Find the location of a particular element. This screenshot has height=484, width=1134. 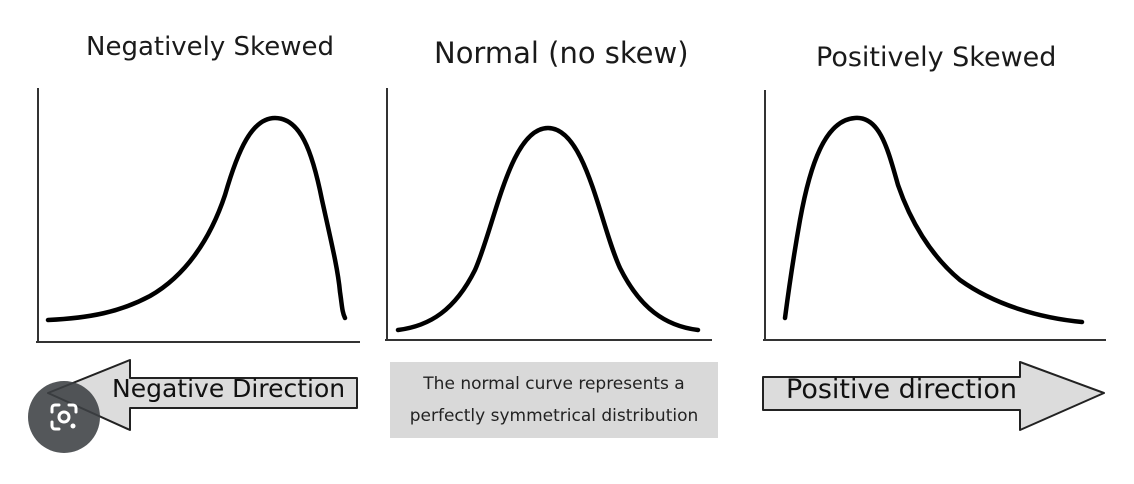

title-normal: Normal (no skew) is located at coordinates (561, 53).